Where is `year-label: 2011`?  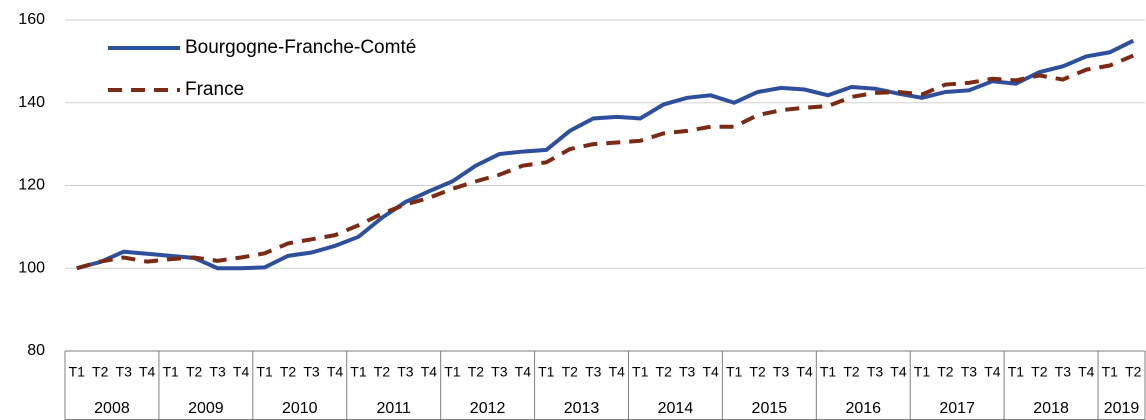 year-label: 2011 is located at coordinates (393, 408).